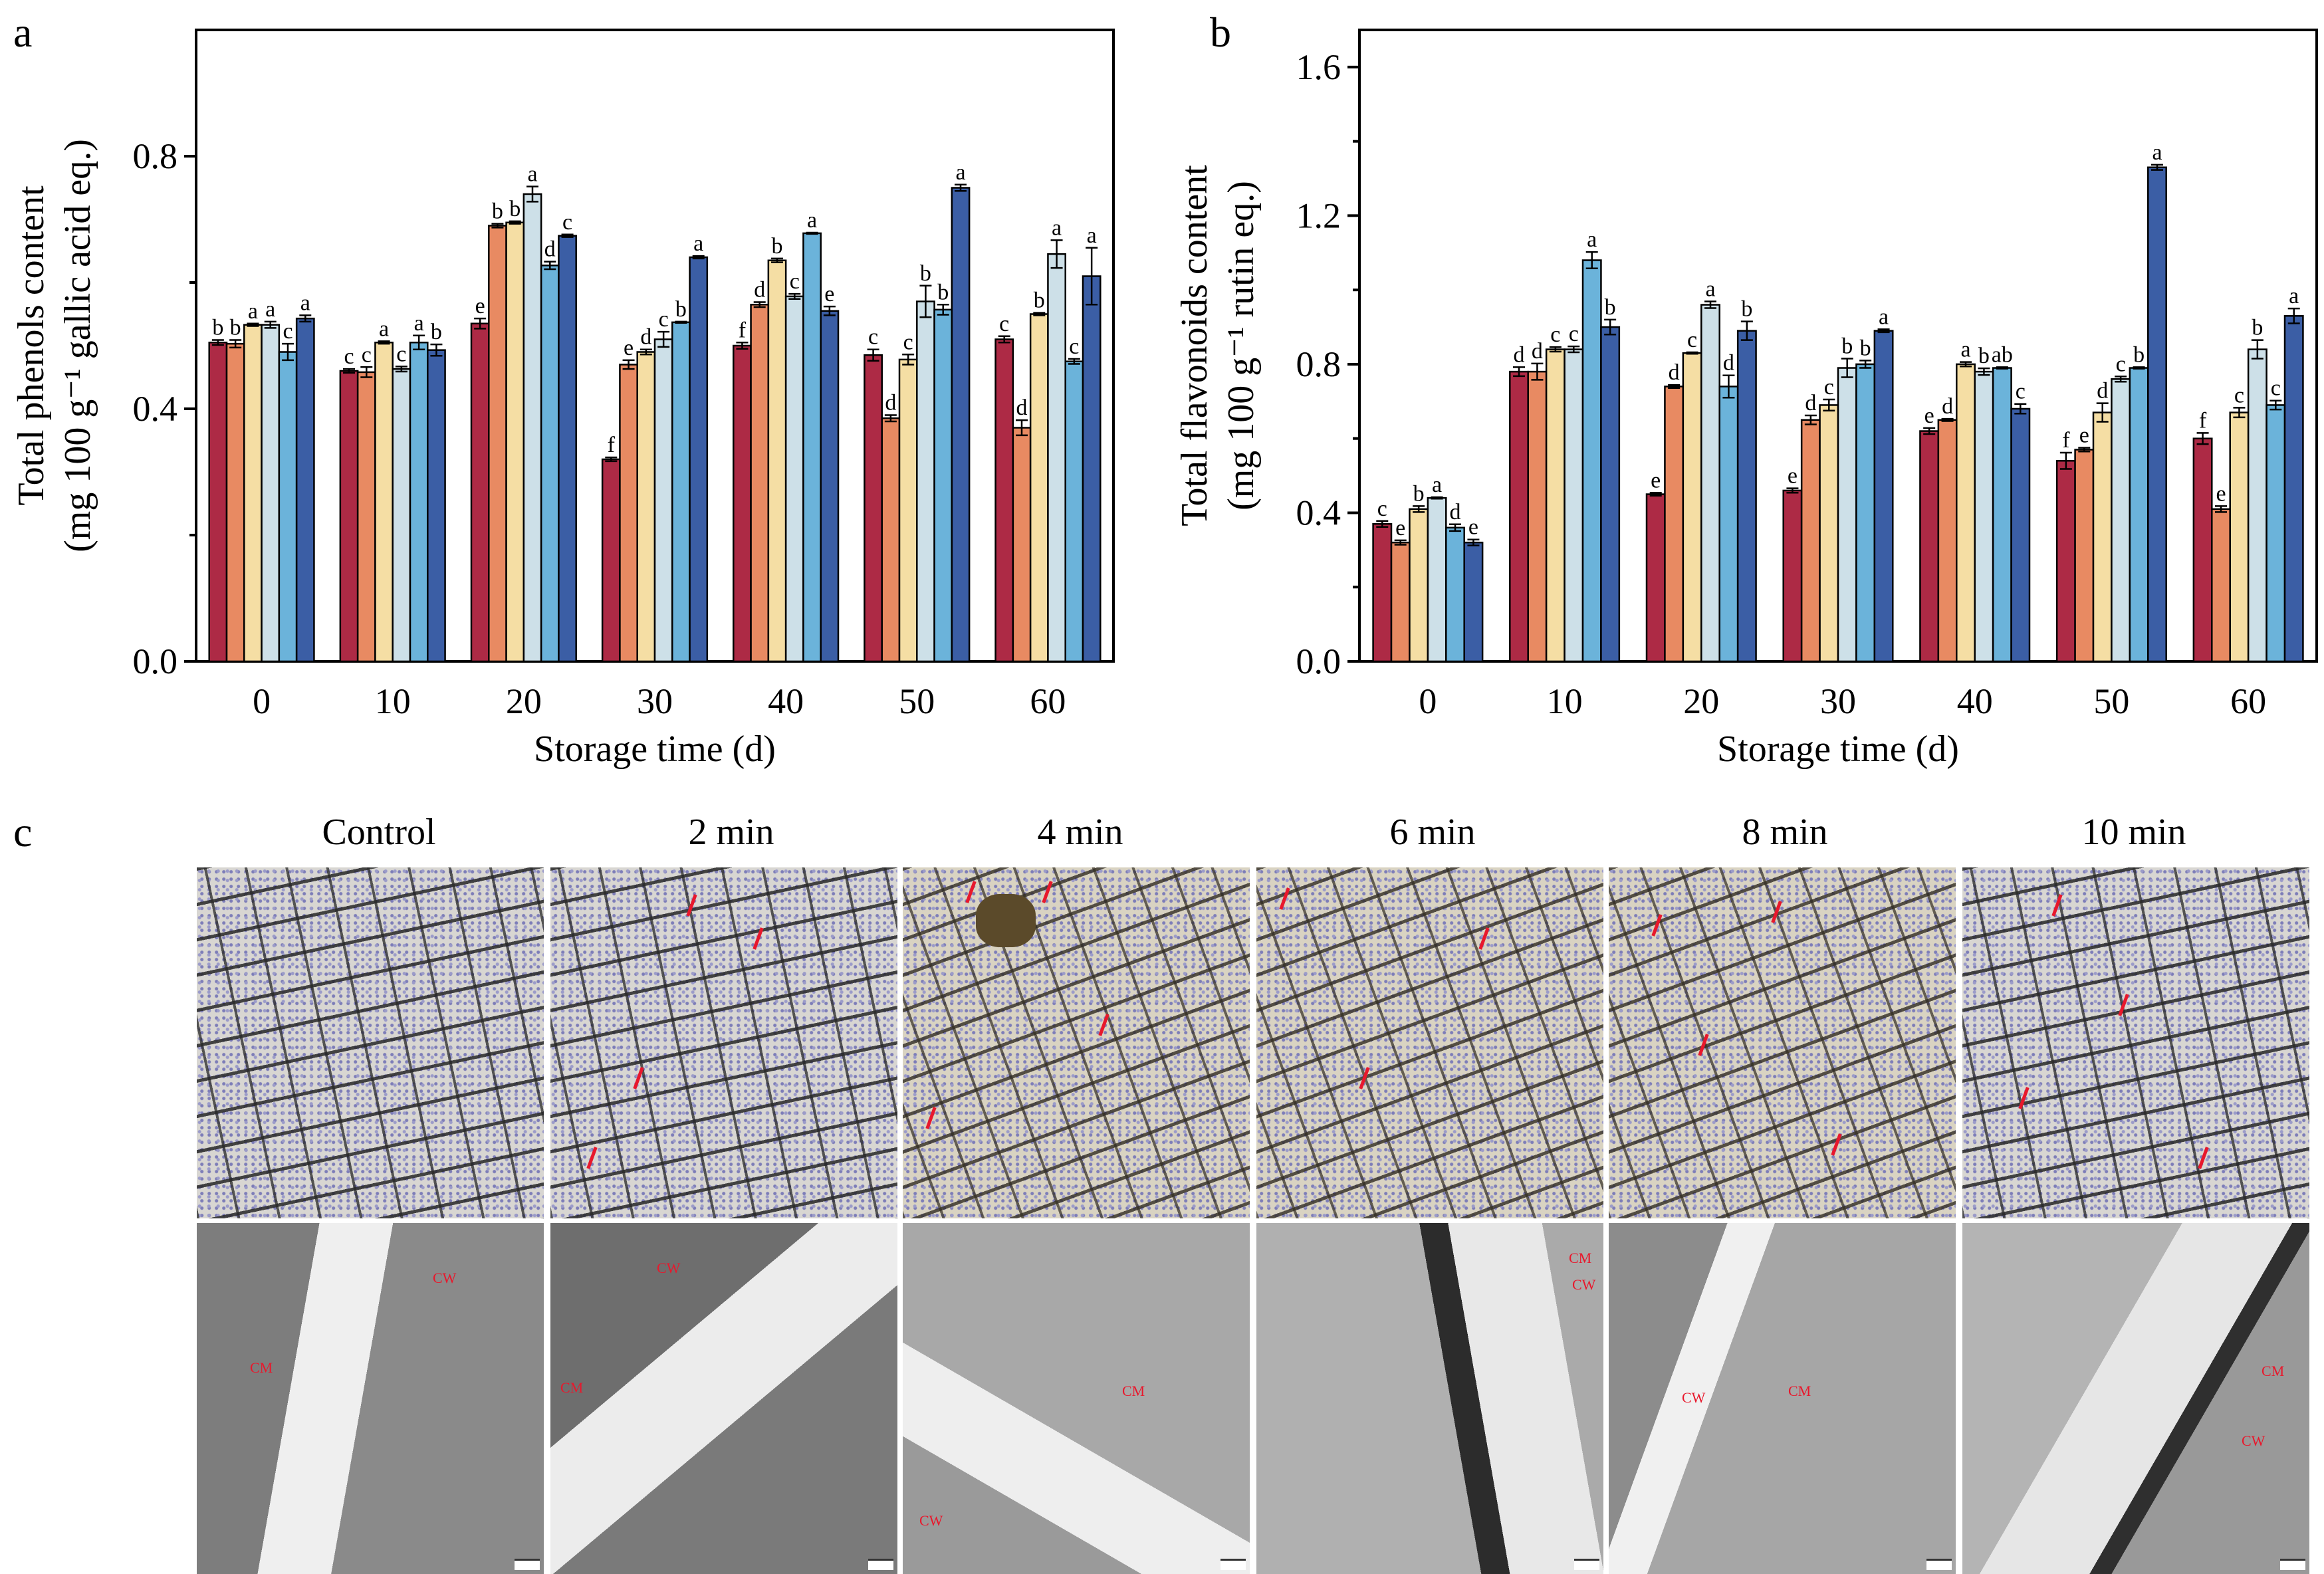 The height and width of the screenshot is (1574, 2324). What do you see at coordinates (1220, 32) in the screenshot?
I see `panel-letter-b: b` at bounding box center [1220, 32].